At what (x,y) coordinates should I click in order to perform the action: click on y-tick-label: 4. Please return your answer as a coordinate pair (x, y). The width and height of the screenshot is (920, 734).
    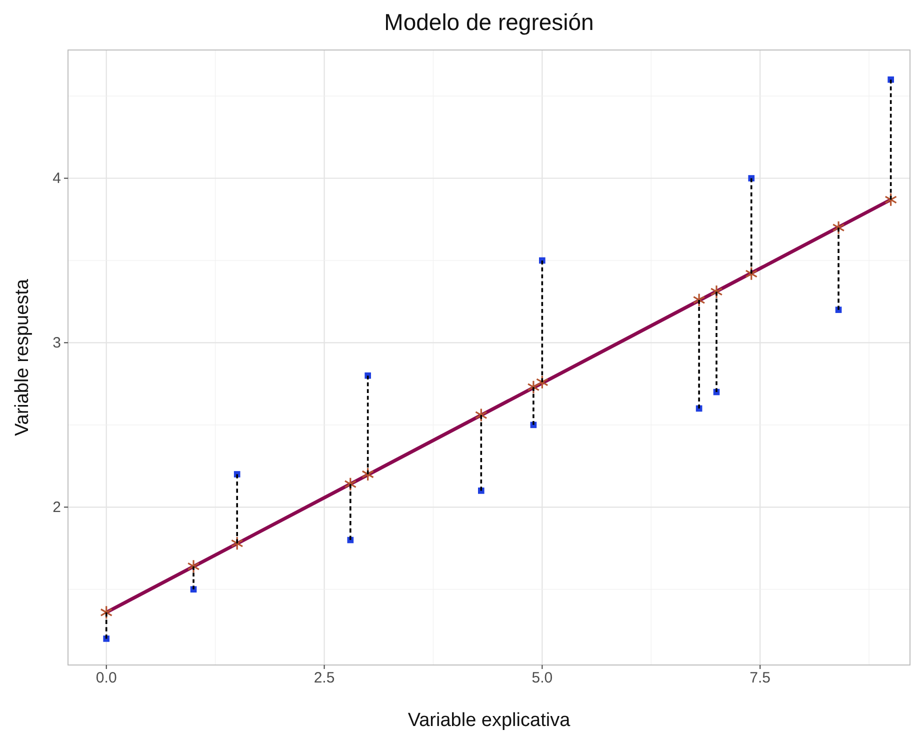
    Looking at the image, I should click on (56, 179).